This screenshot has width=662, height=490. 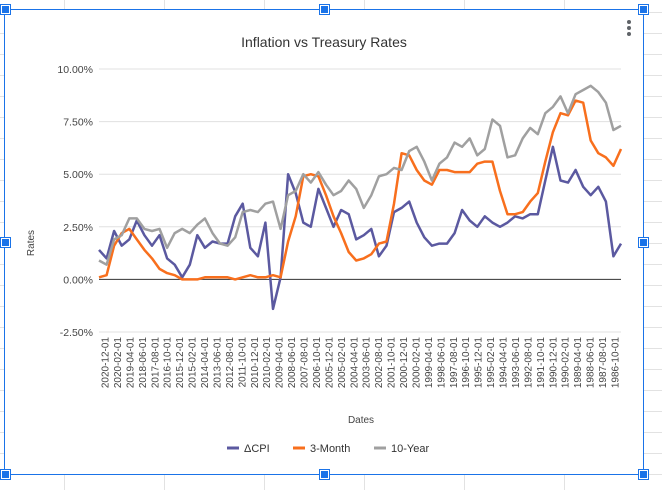 What do you see at coordinates (106, 363) in the screenshot?
I see `x-tick-label: 2020-12-01` at bounding box center [106, 363].